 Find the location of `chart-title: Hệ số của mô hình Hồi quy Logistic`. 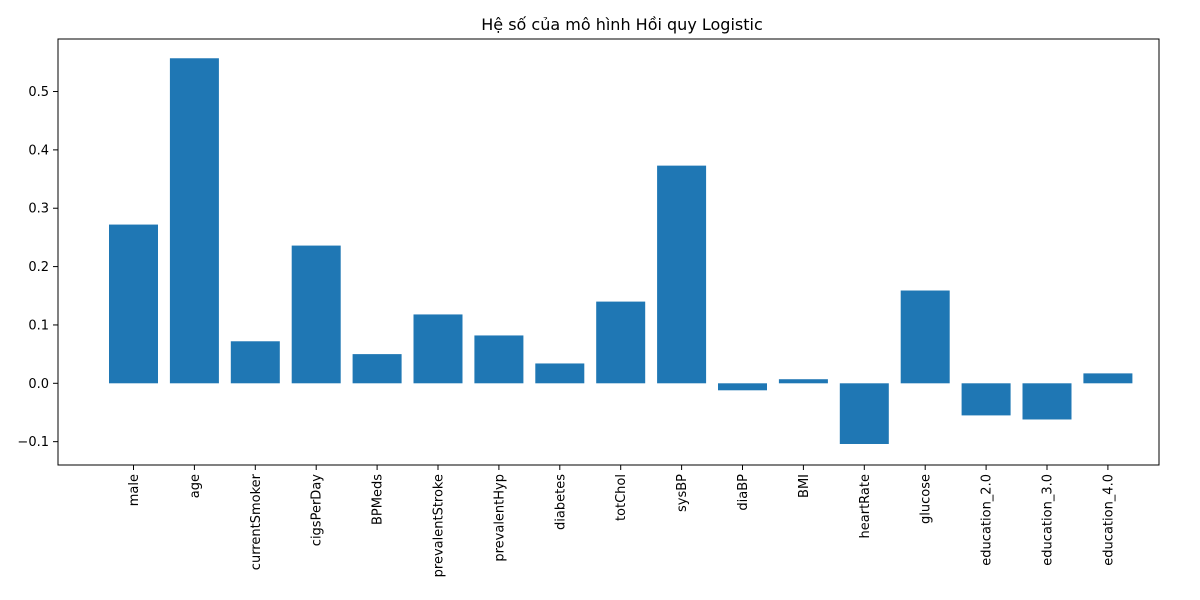

chart-title: Hệ số của mô hình Hồi quy Logistic is located at coordinates (622, 24).